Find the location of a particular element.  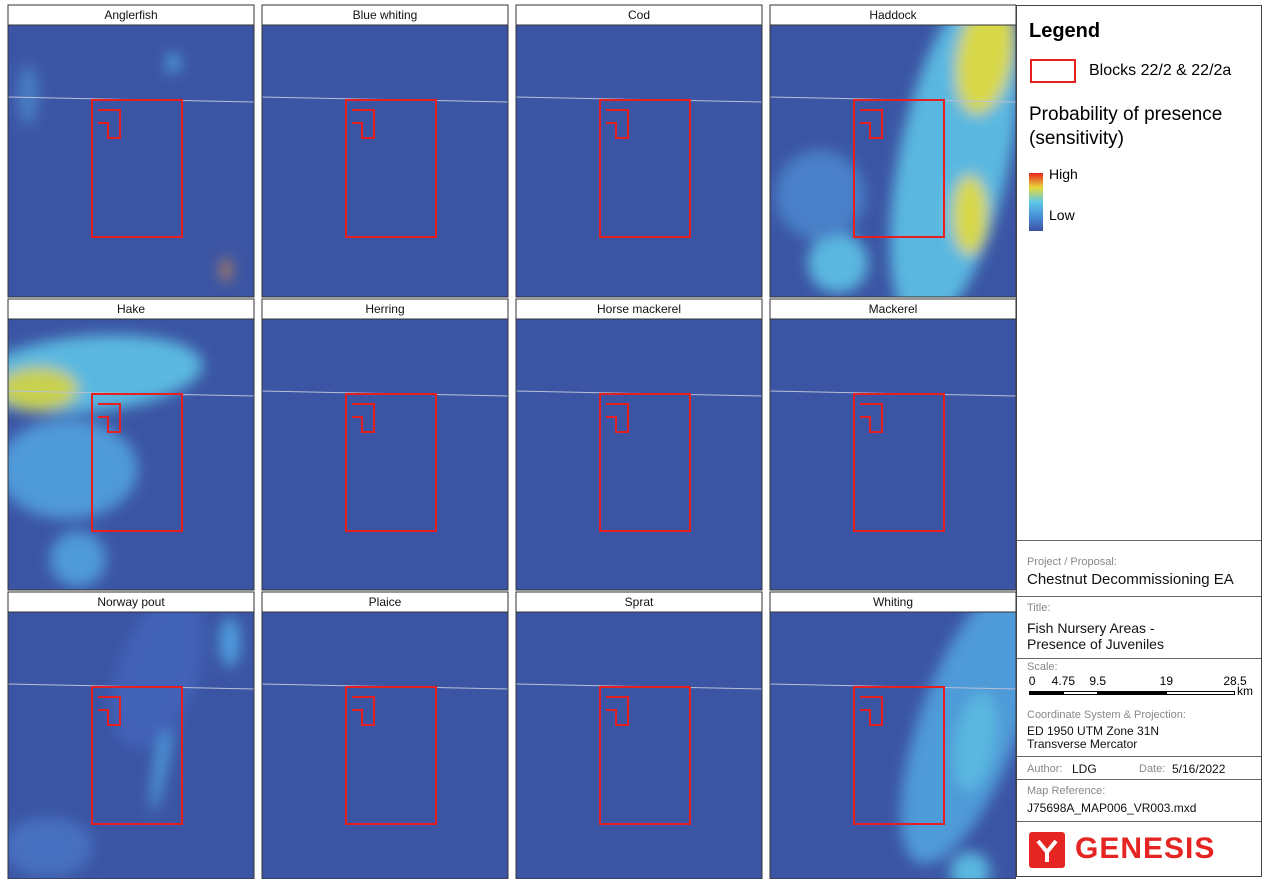

logo-text: GENESIS is located at coordinates (1145, 848).